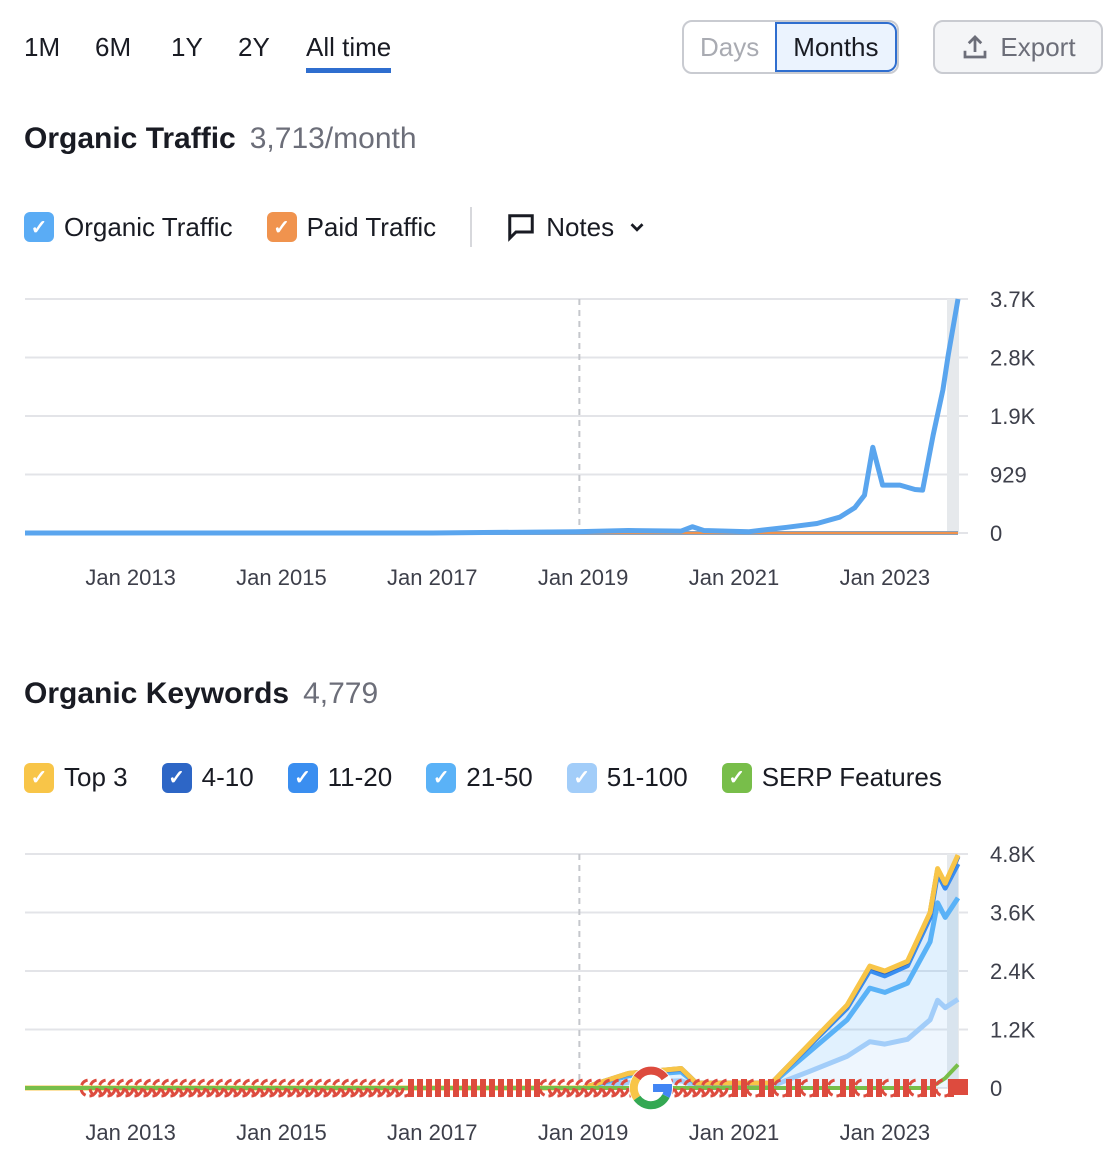  What do you see at coordinates (1013, 971) in the screenshot?
I see `y-tick-label: 2.4K` at bounding box center [1013, 971].